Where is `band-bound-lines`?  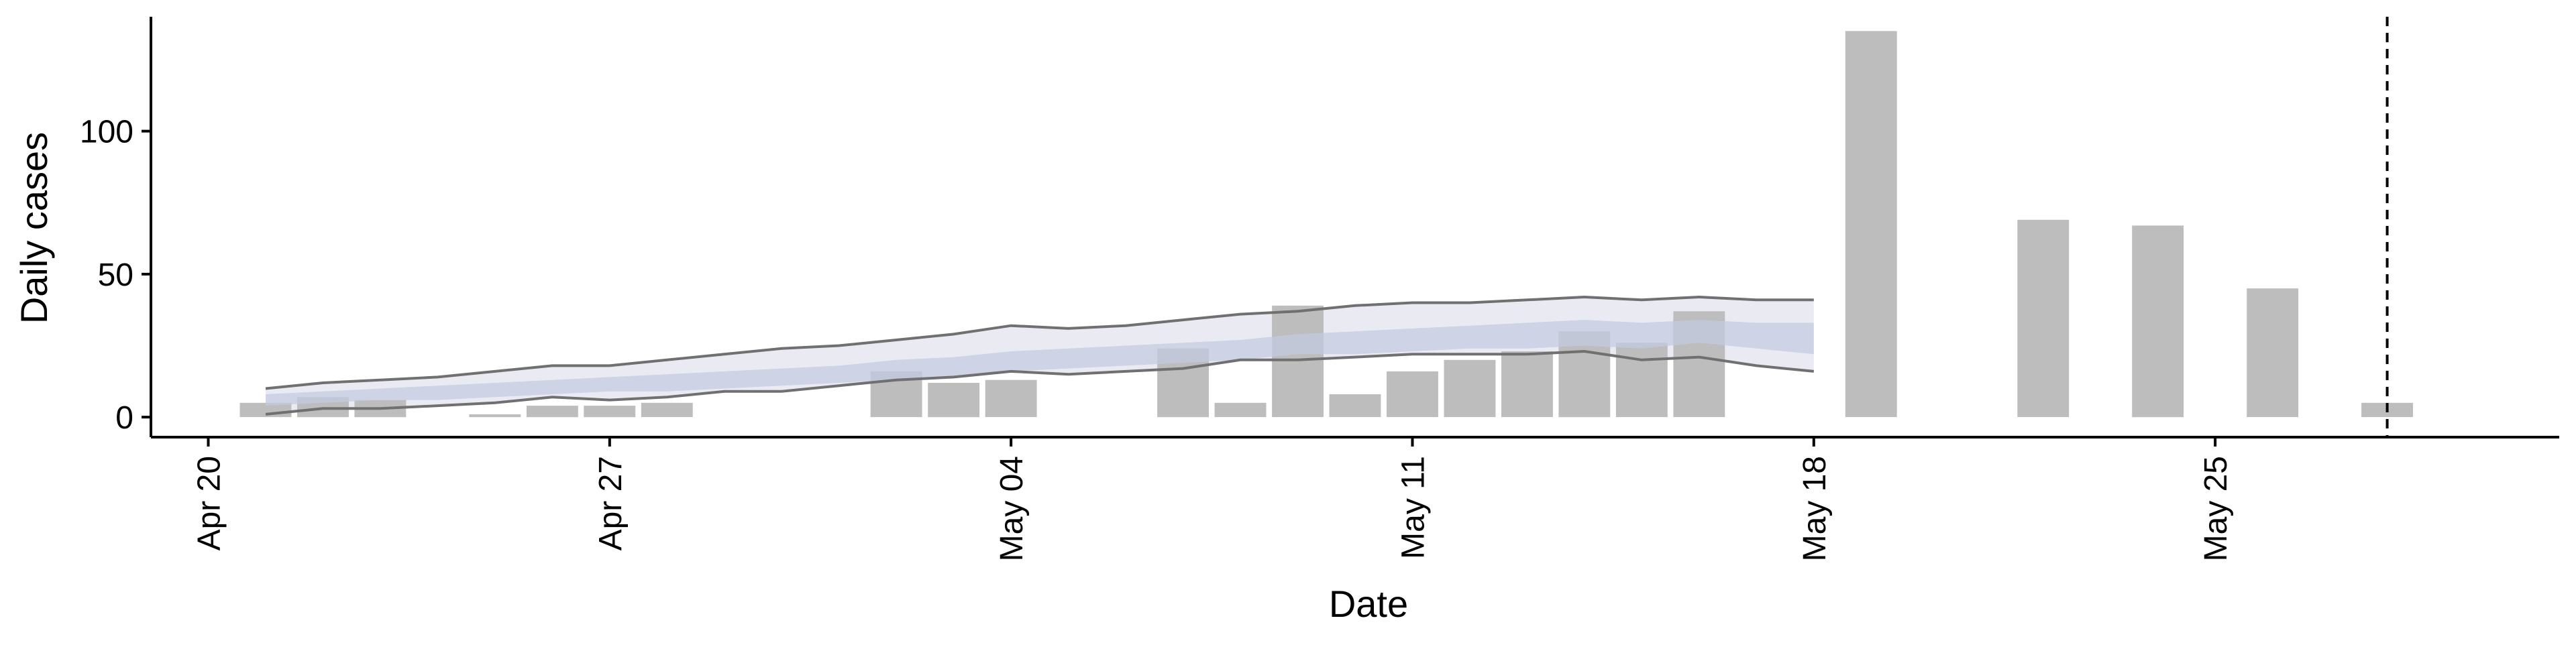
band-bound-lines is located at coordinates (1039, 356).